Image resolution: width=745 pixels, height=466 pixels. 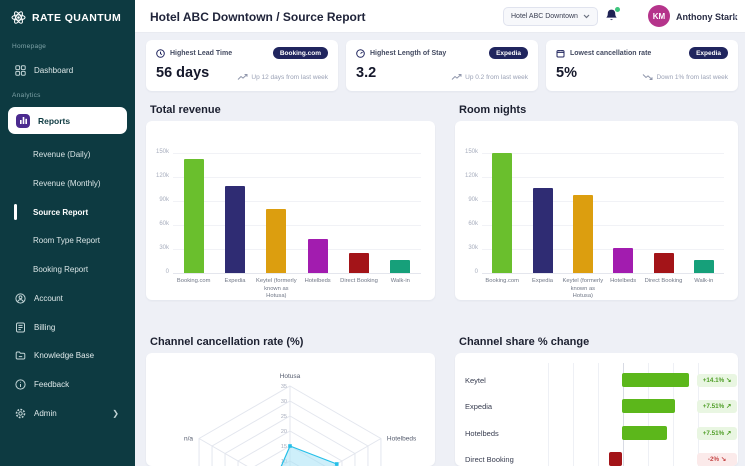 What do you see at coordinates (612, 15) in the screenshot?
I see `notification-bell-icon` at bounding box center [612, 15].